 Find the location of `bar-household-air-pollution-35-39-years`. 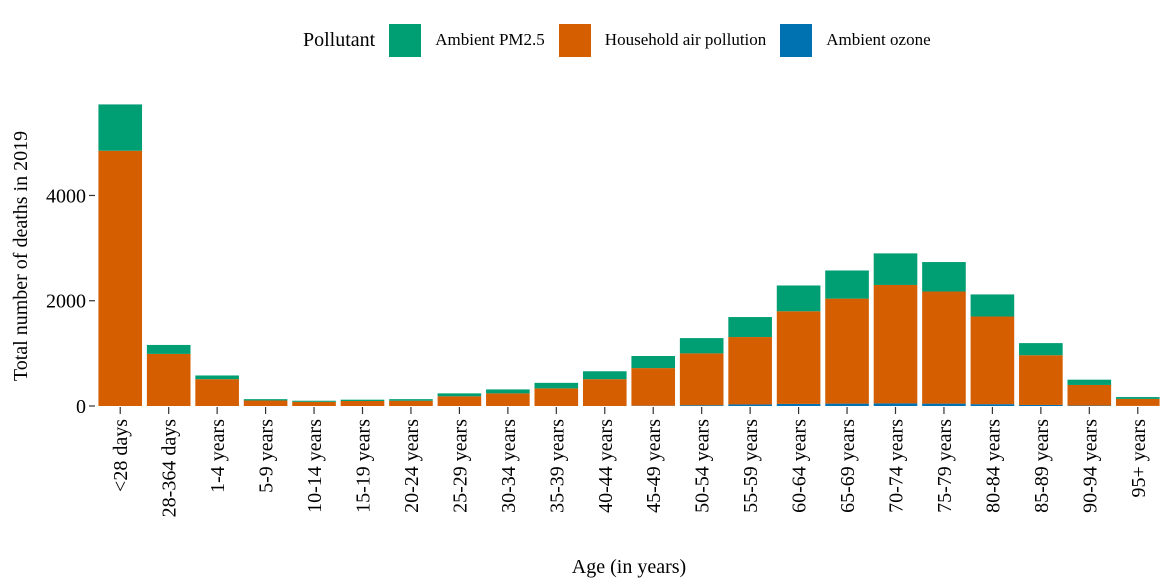

bar-household-air-pollution-35-39-years is located at coordinates (556, 397).